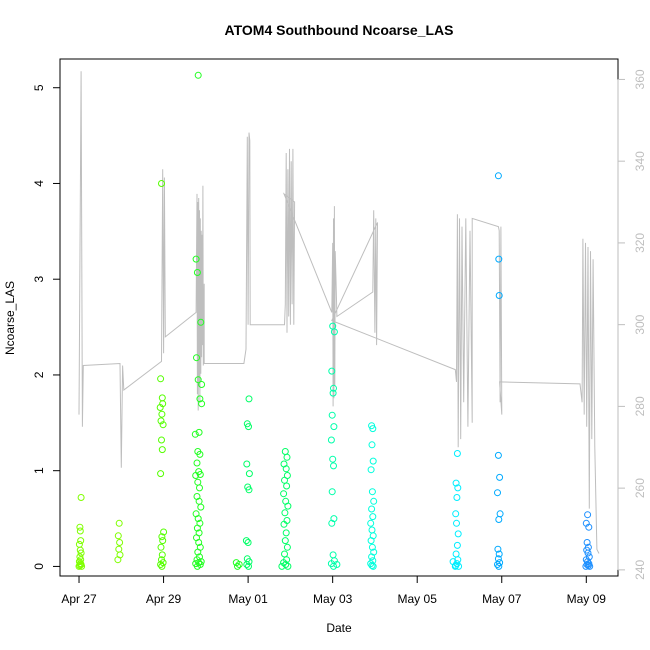  I want to click on y-tick-label: 3, so click(39, 279).